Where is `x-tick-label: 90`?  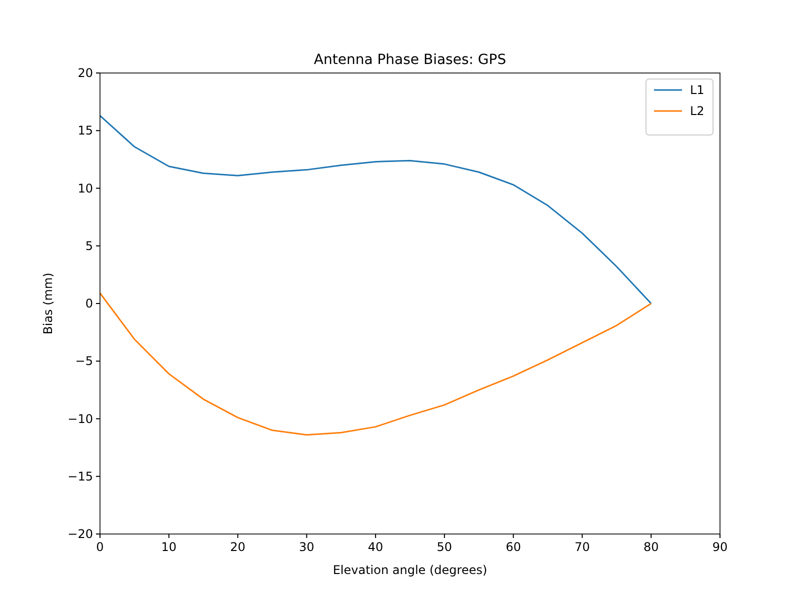
x-tick-label: 90 is located at coordinates (720, 547).